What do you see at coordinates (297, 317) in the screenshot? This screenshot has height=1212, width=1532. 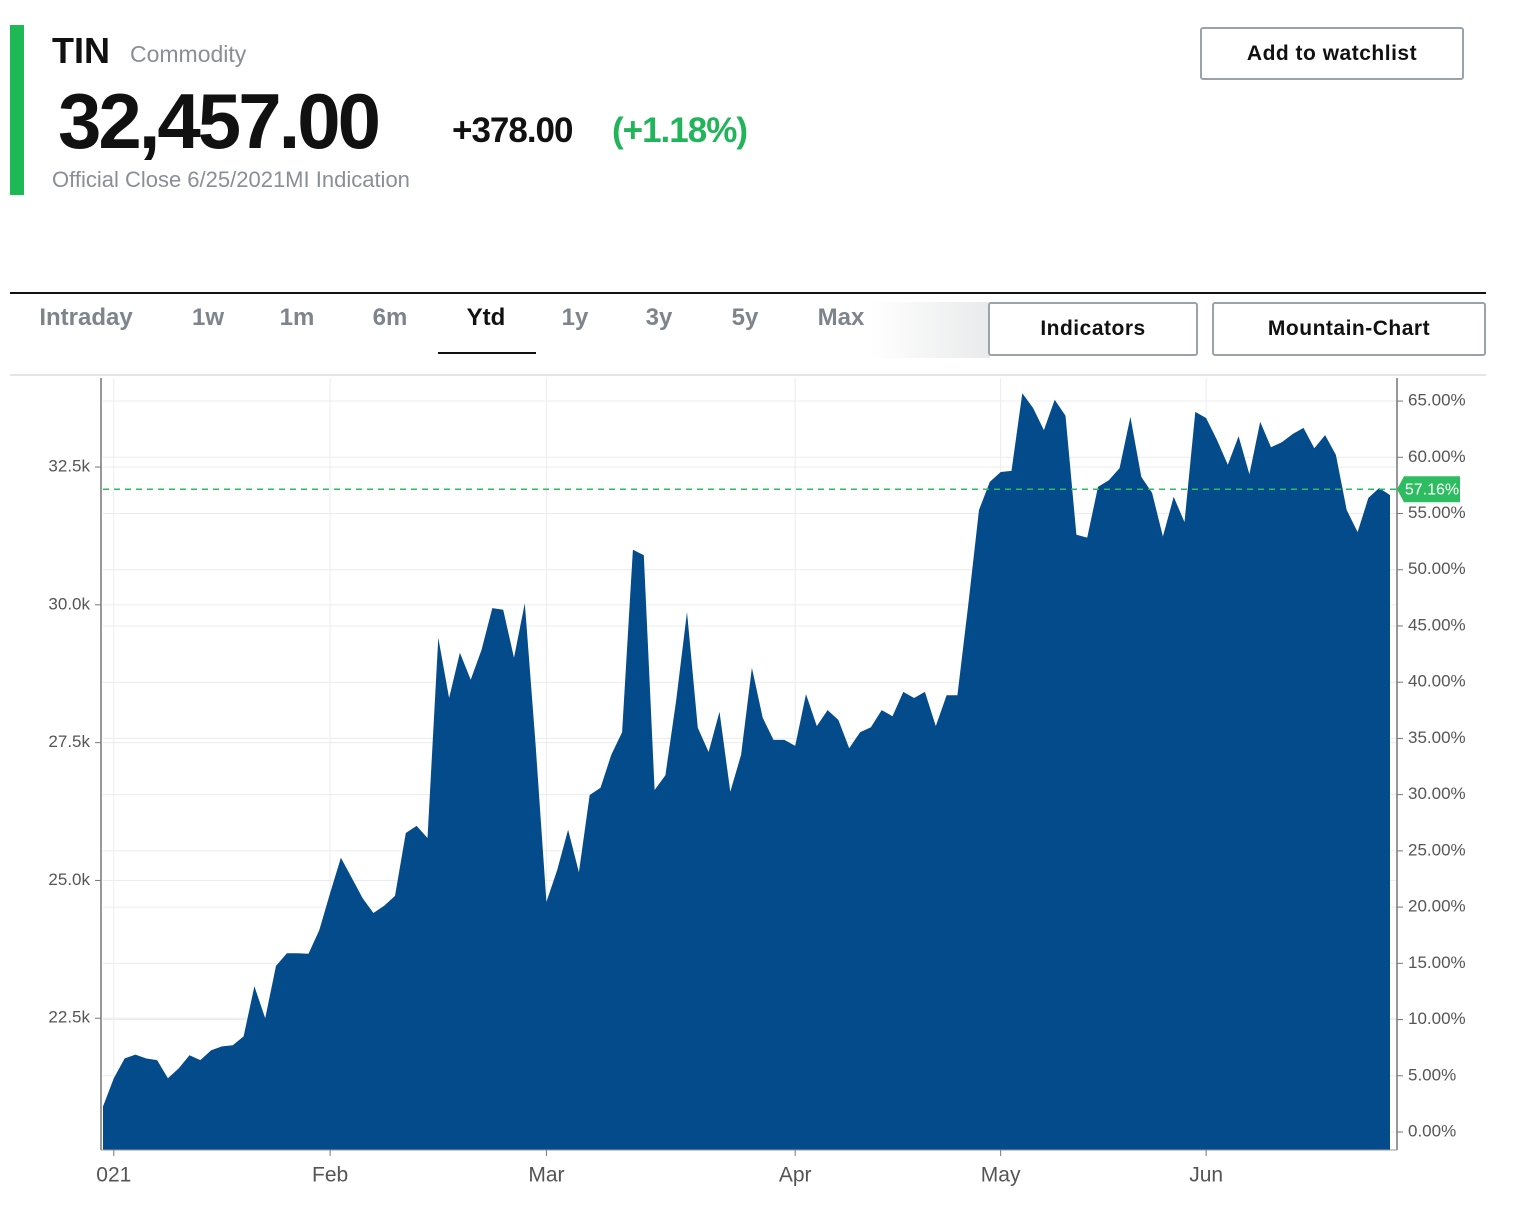 I see `range-tab: 1m` at bounding box center [297, 317].